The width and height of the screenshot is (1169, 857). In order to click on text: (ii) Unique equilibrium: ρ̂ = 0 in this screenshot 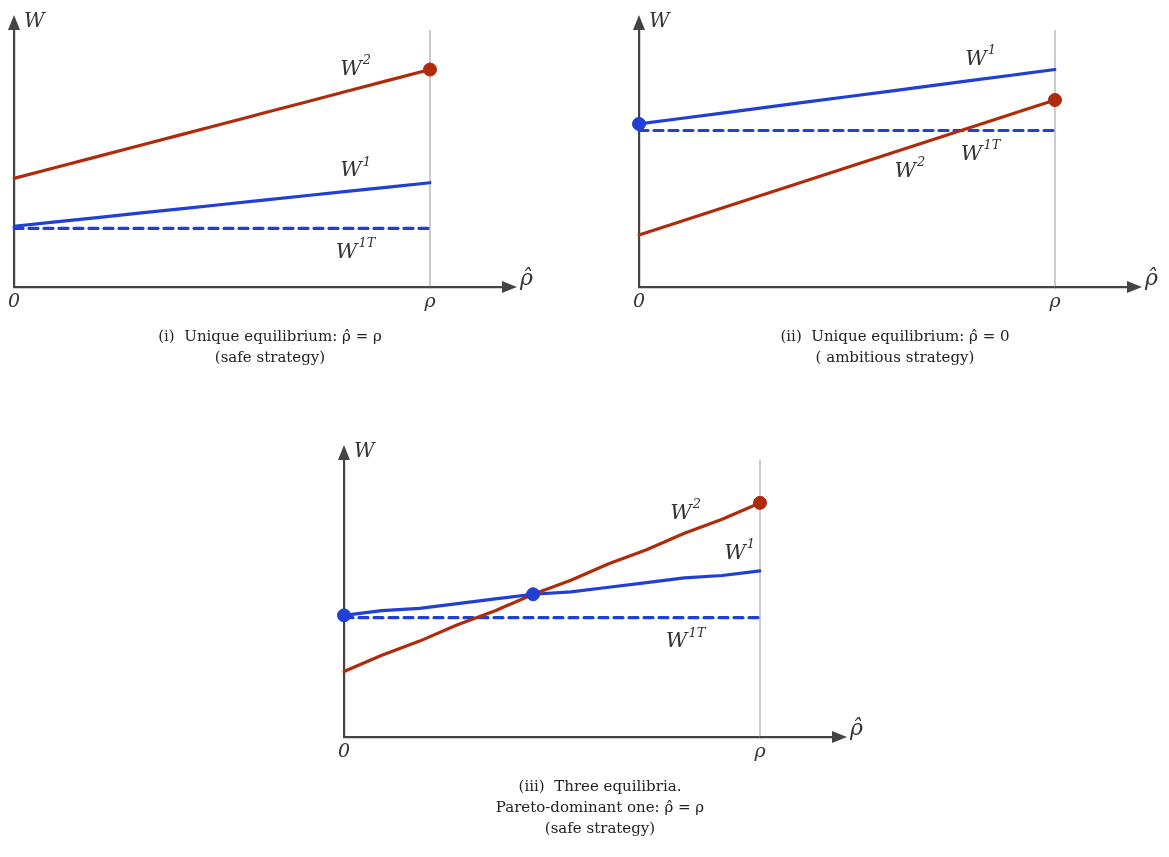, I will do `click(895, 336)`.